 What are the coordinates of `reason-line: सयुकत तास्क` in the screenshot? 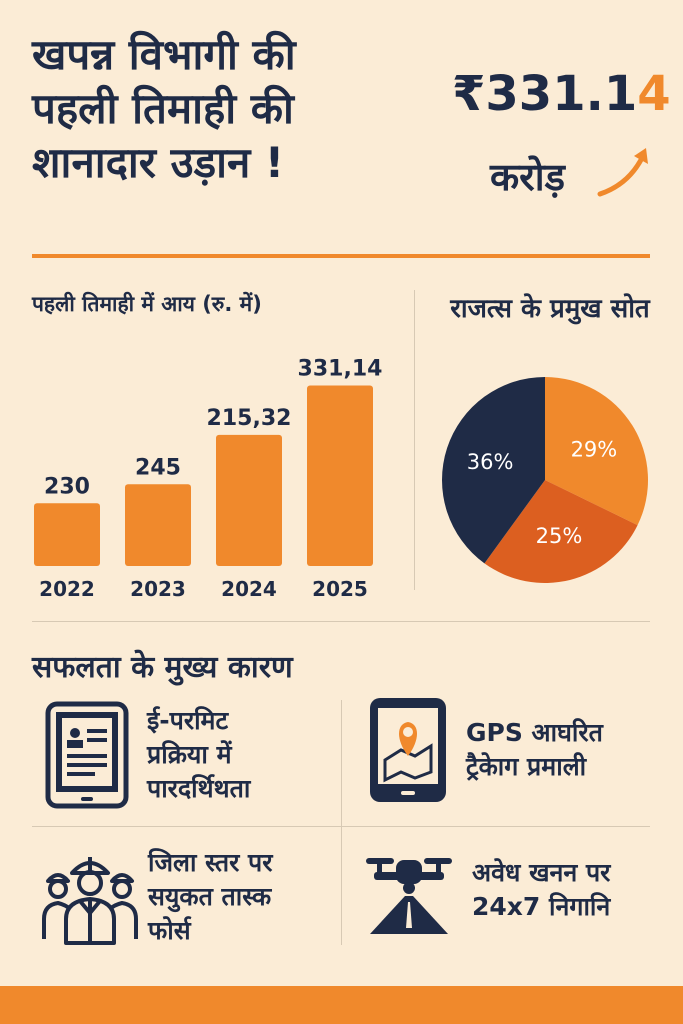 It's located at (210, 897).